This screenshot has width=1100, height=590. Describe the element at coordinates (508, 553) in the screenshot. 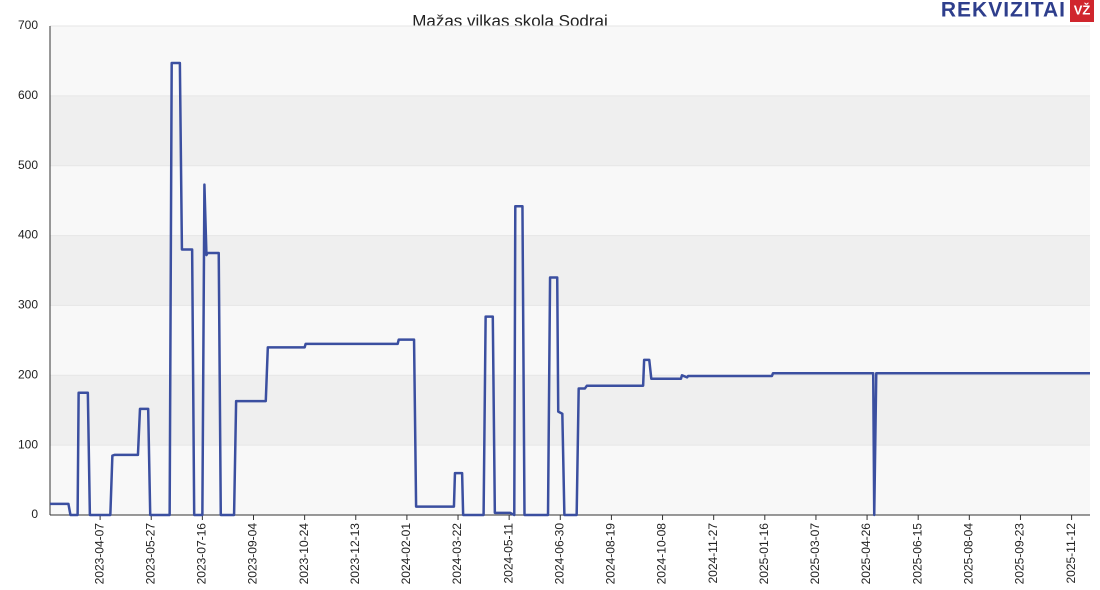

I see `x-tick-label: 2024-05-11` at that location.